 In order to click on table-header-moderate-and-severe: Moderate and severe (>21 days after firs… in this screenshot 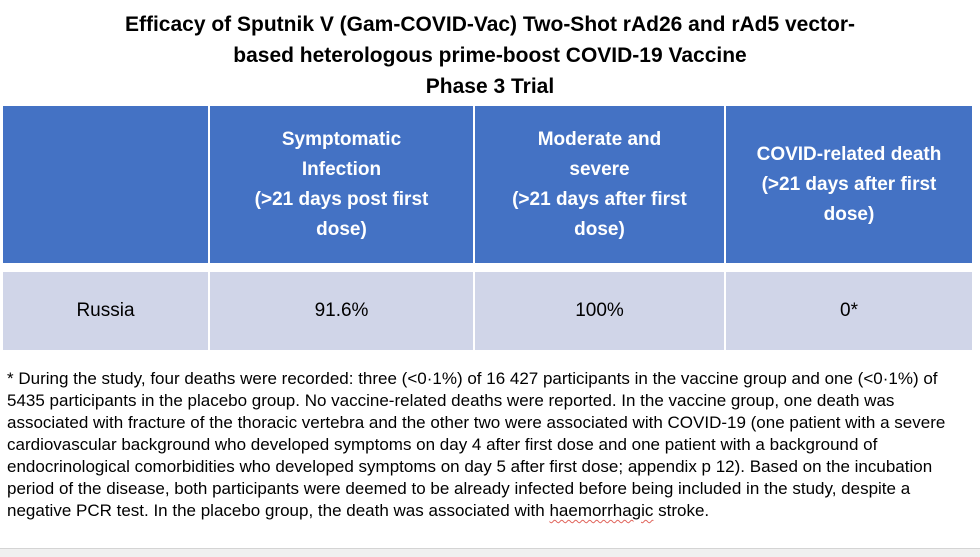, I will do `click(599, 184)`.